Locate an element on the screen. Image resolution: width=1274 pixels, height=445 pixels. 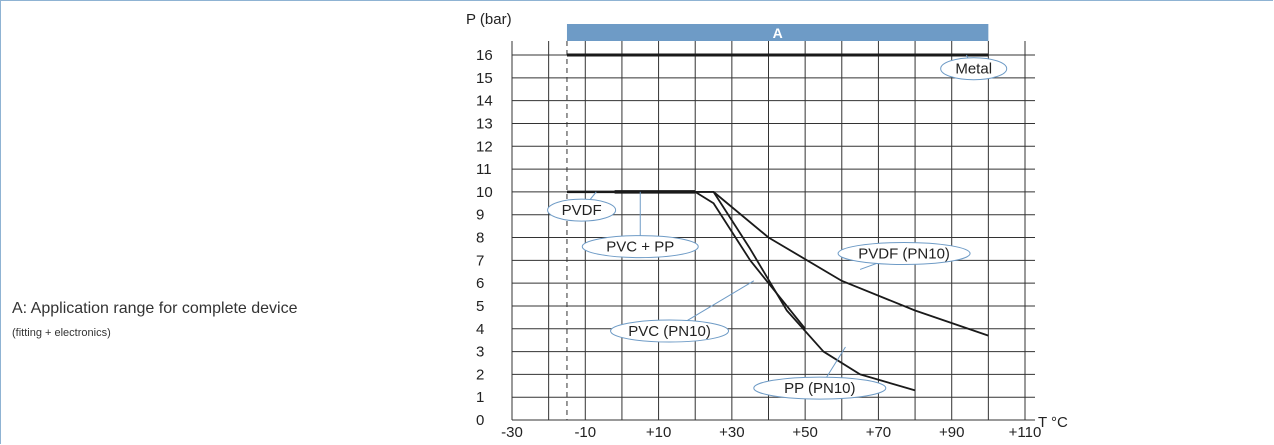
y-tick-label: 13 is located at coordinates (484, 123).